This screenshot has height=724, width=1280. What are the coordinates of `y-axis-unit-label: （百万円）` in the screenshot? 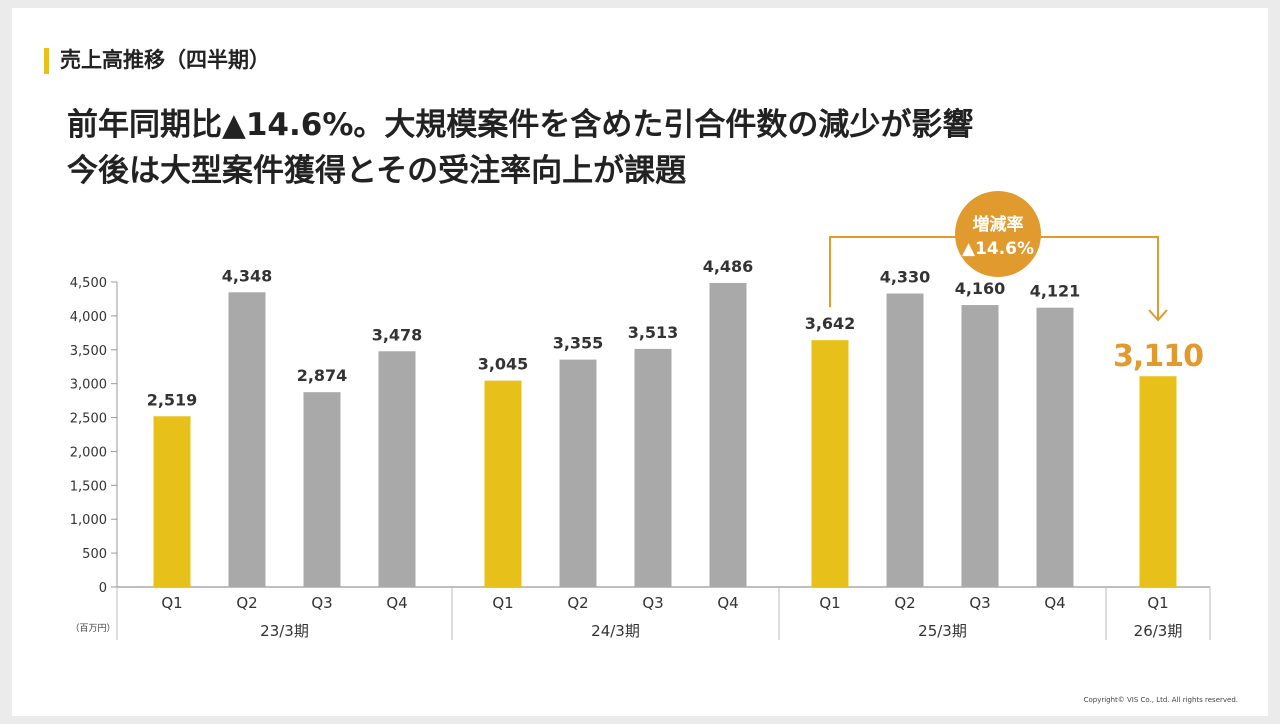 It's located at (92, 628).